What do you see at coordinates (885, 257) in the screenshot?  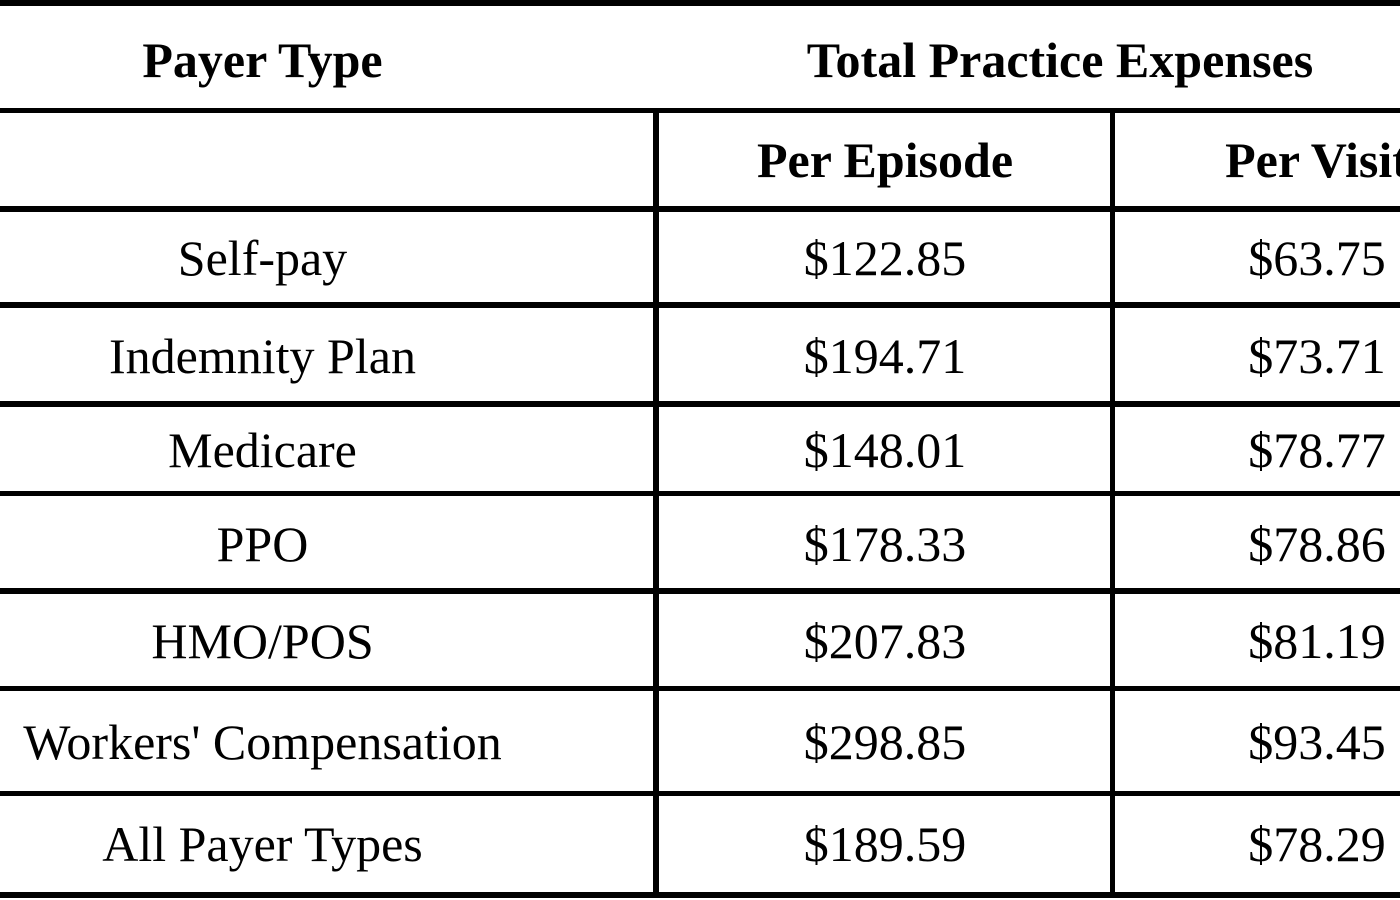 I see `per-episode-cell: $122.85` at bounding box center [885, 257].